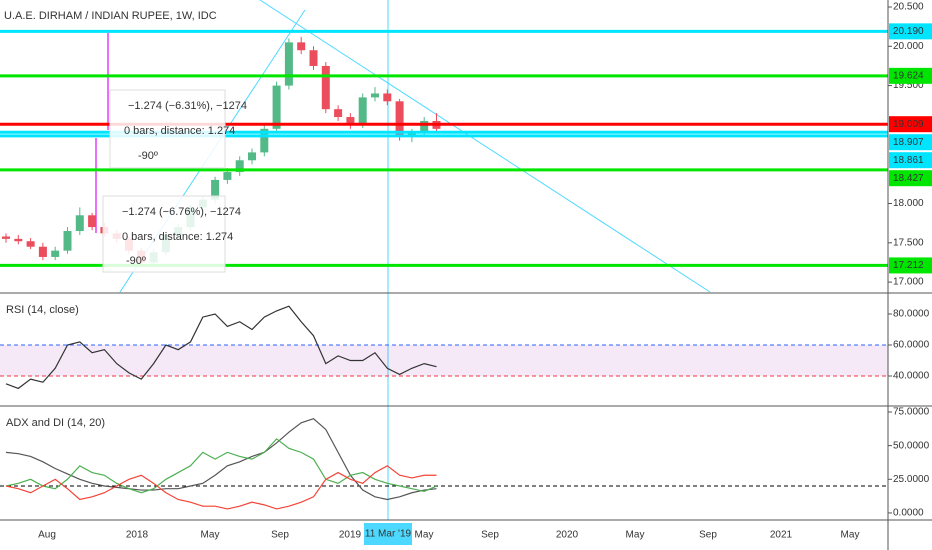  Describe the element at coordinates (110, 16) in the screenshot. I see `chart-title: U.A.E. DIRHAM / INDIAN RUPEE, 1W, IDC` at that location.